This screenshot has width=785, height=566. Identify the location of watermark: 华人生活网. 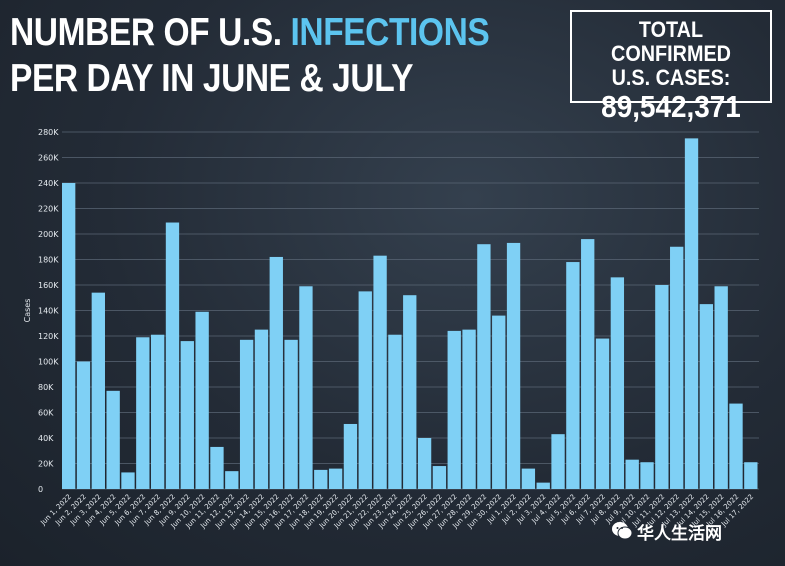
(679, 534).